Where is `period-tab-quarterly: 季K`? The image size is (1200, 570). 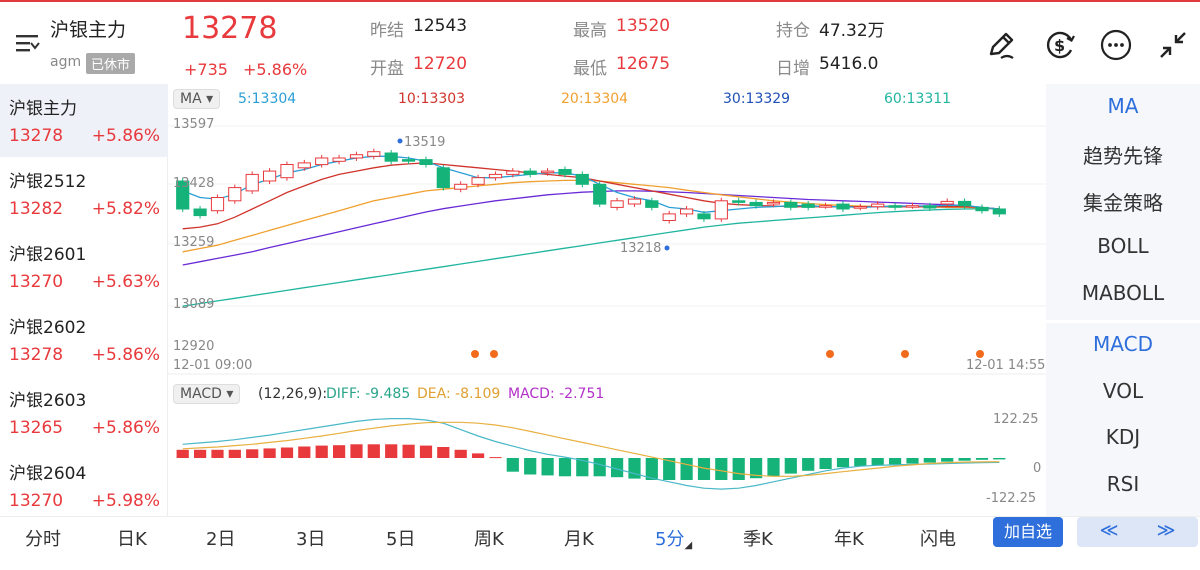 period-tab-quarterly: 季K is located at coordinates (758, 539).